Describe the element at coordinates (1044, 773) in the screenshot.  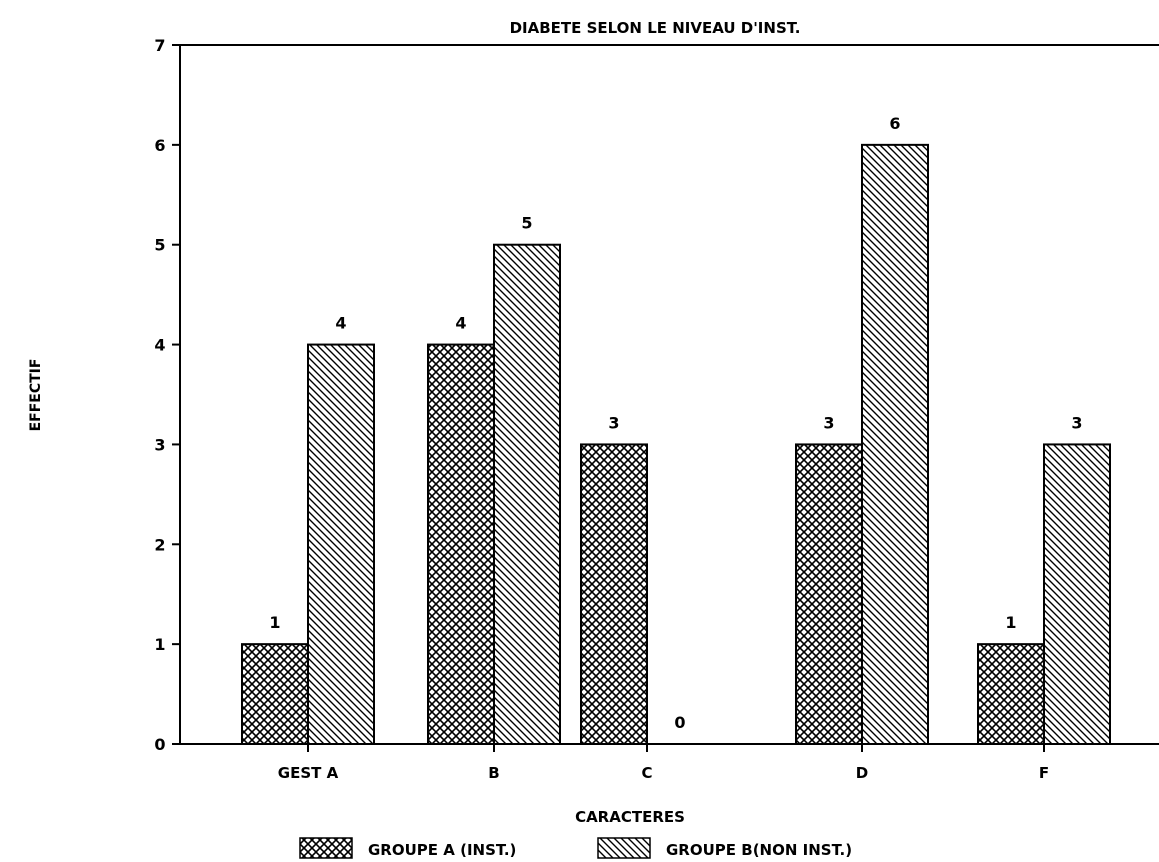
I see `x-tick-label: F` at that location.